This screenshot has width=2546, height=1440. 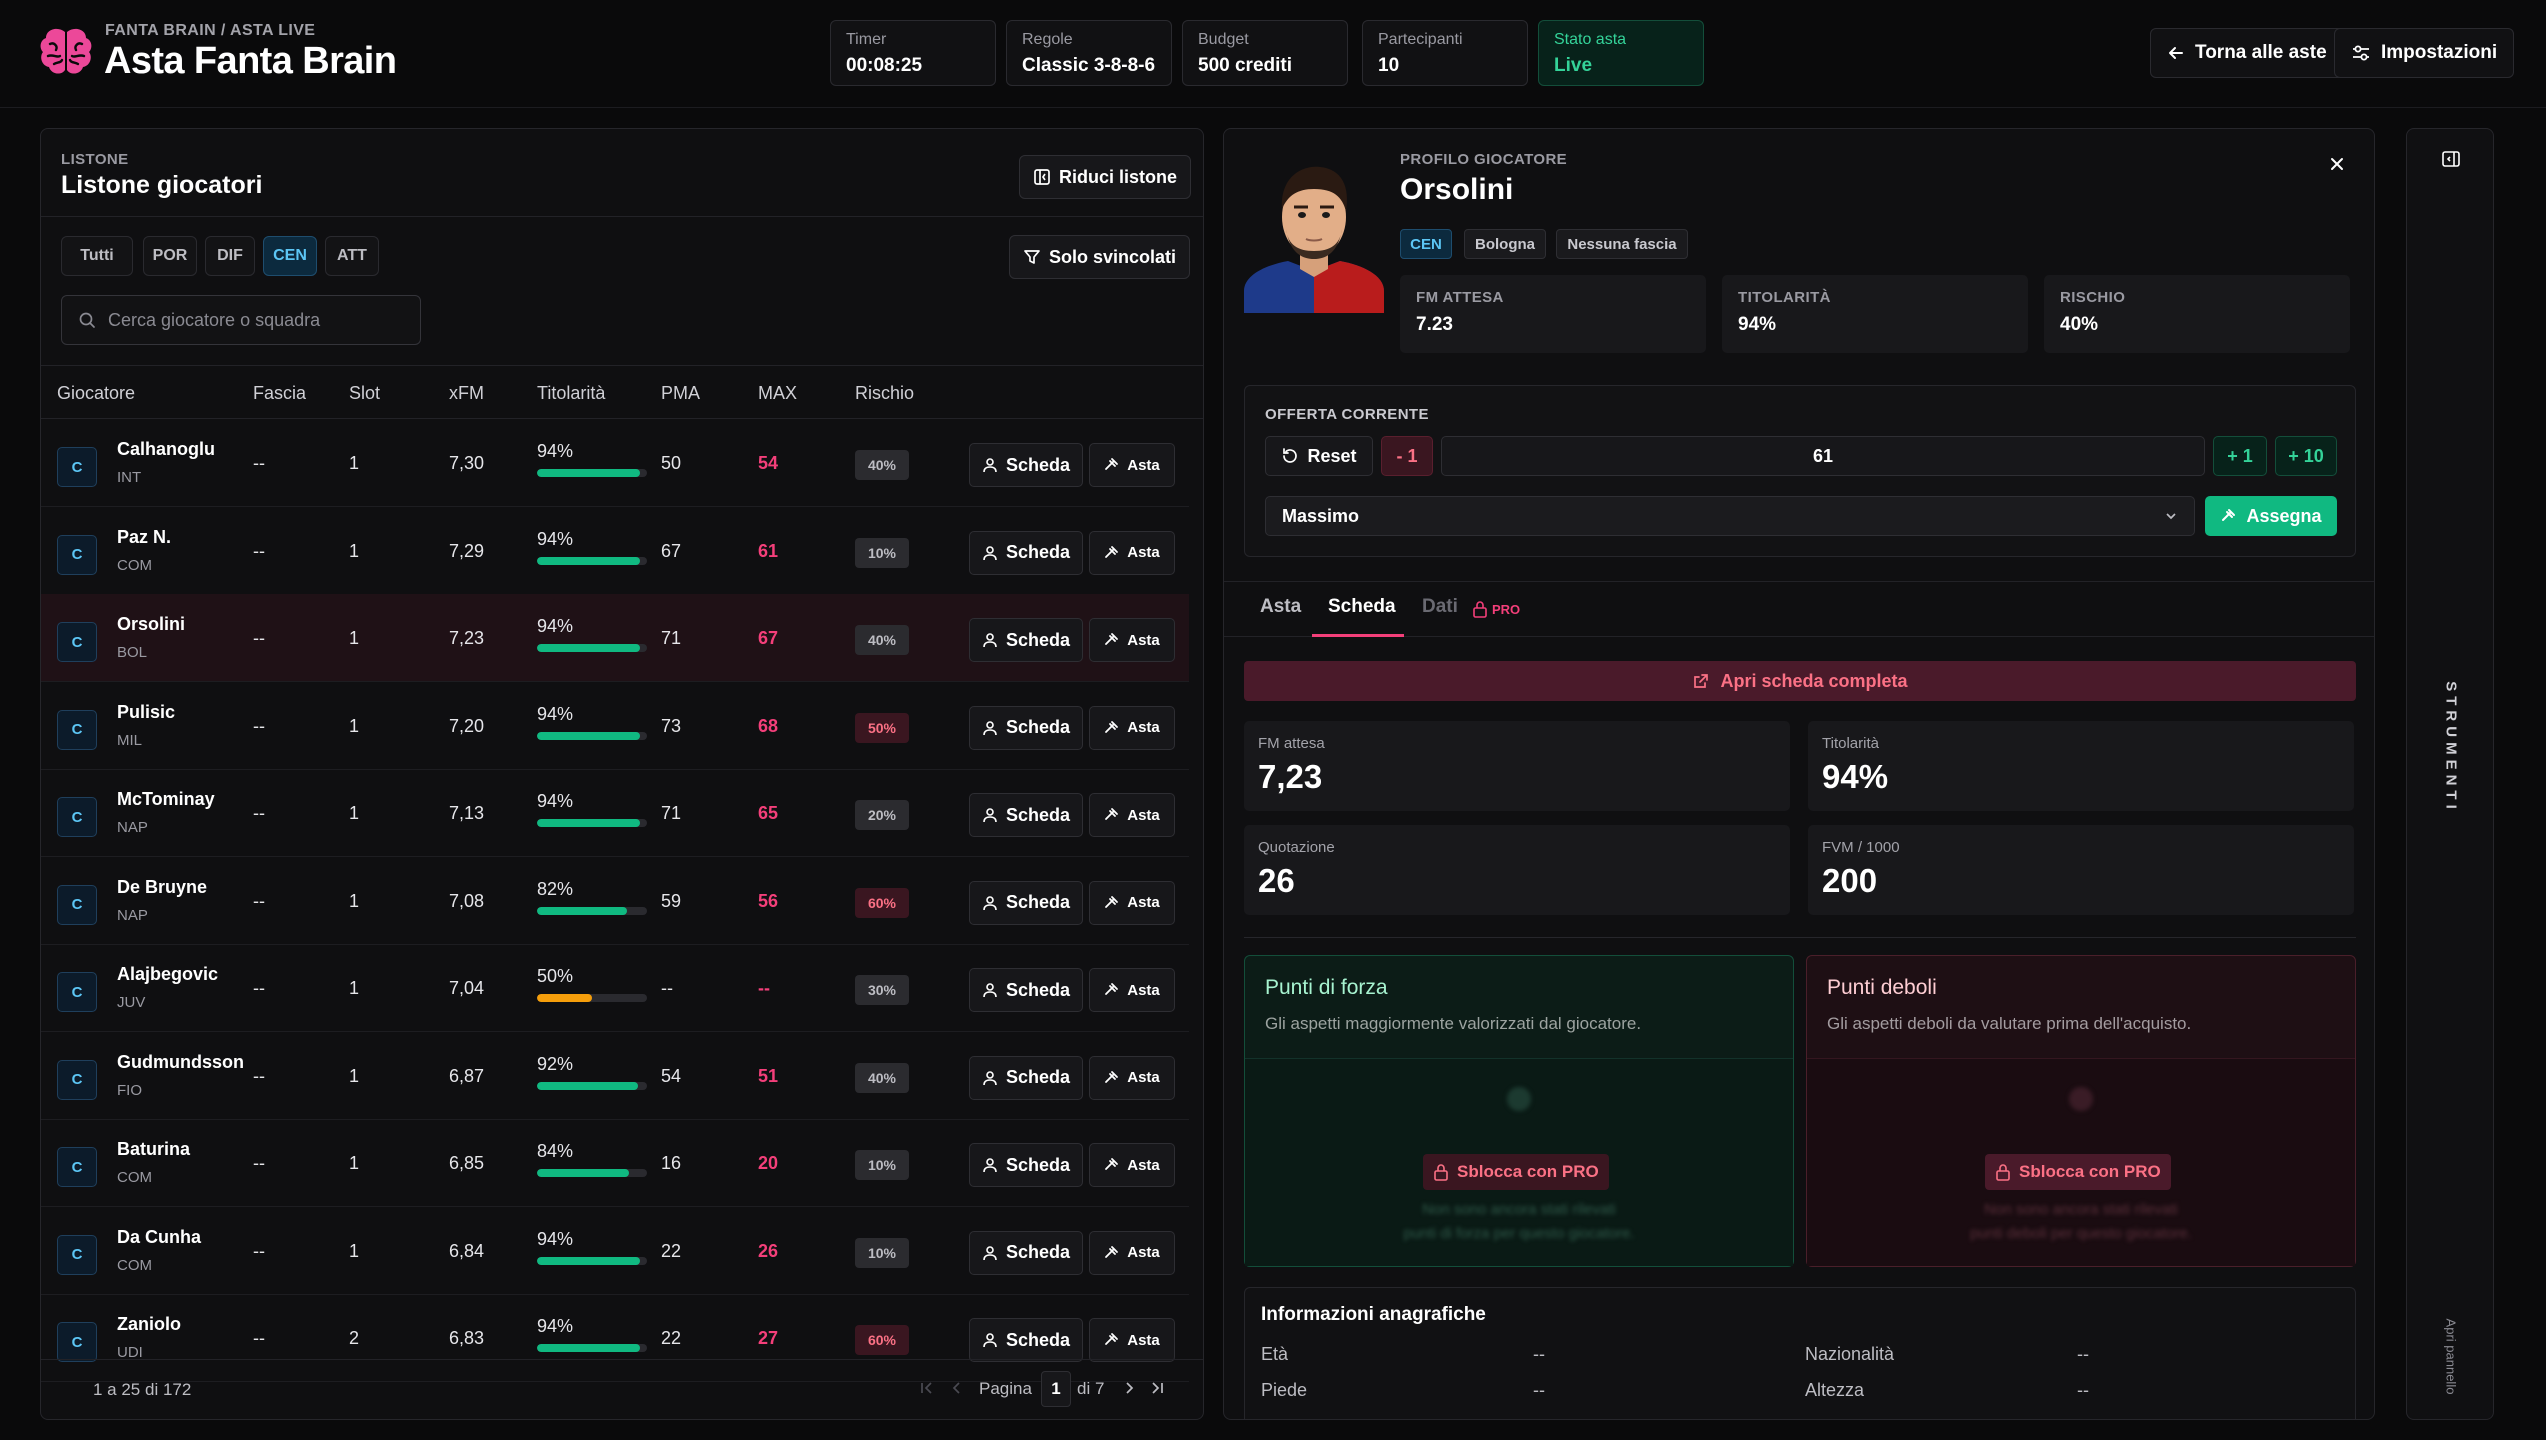 I want to click on col-titolarita: Titolarità, so click(x=571, y=393).